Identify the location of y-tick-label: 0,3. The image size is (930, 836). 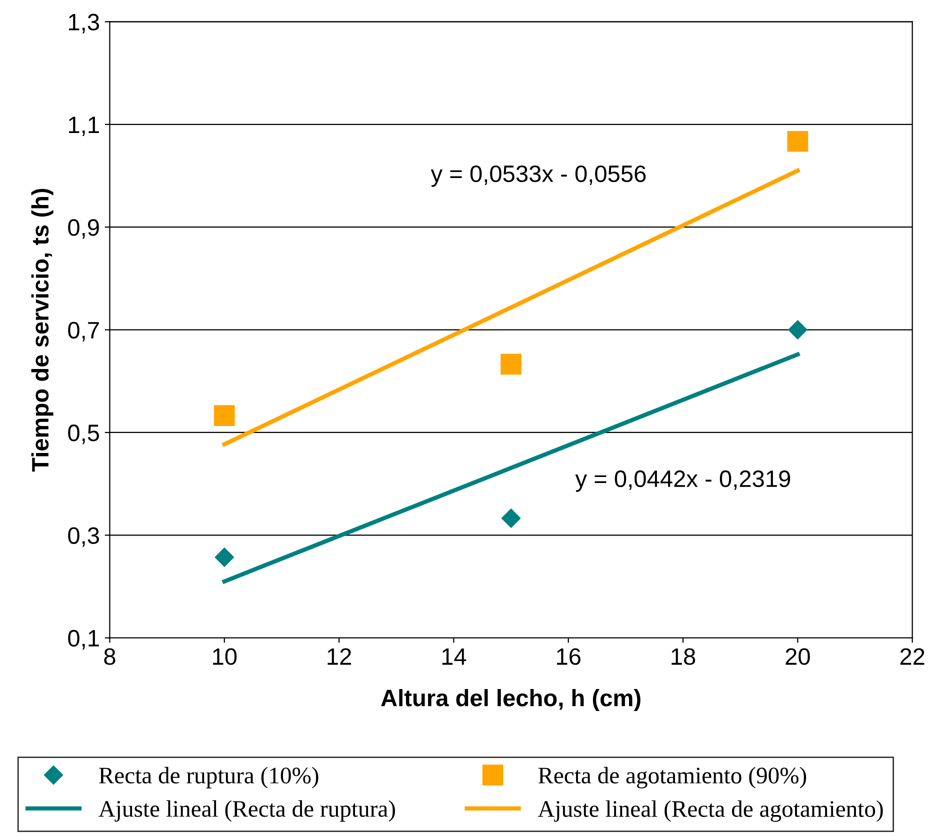
(83, 537).